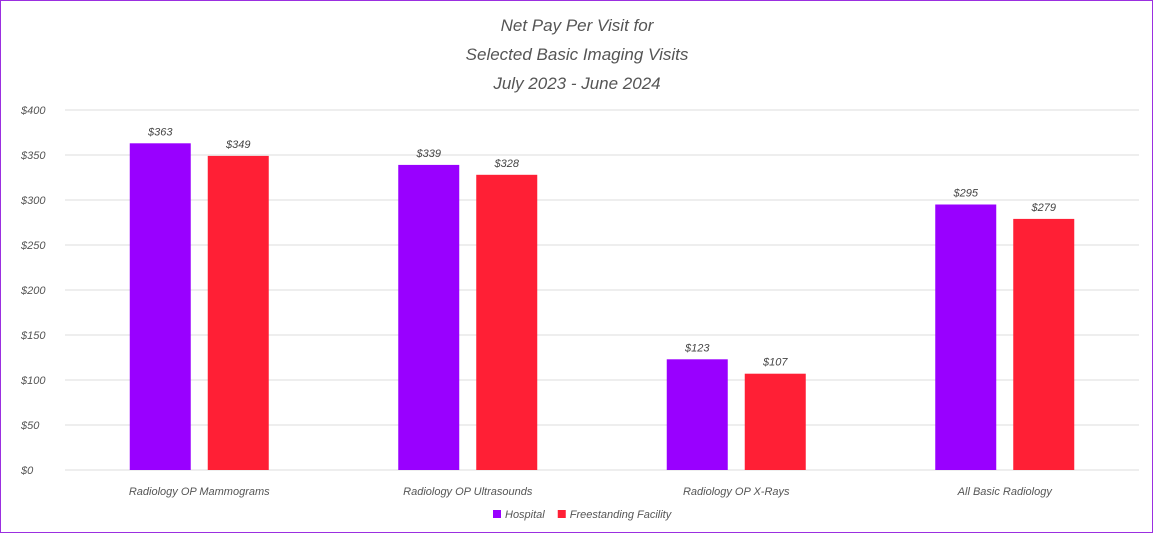  What do you see at coordinates (578, 25) in the screenshot?
I see `chart-title-line-1: Net Pay Per Visit for` at bounding box center [578, 25].